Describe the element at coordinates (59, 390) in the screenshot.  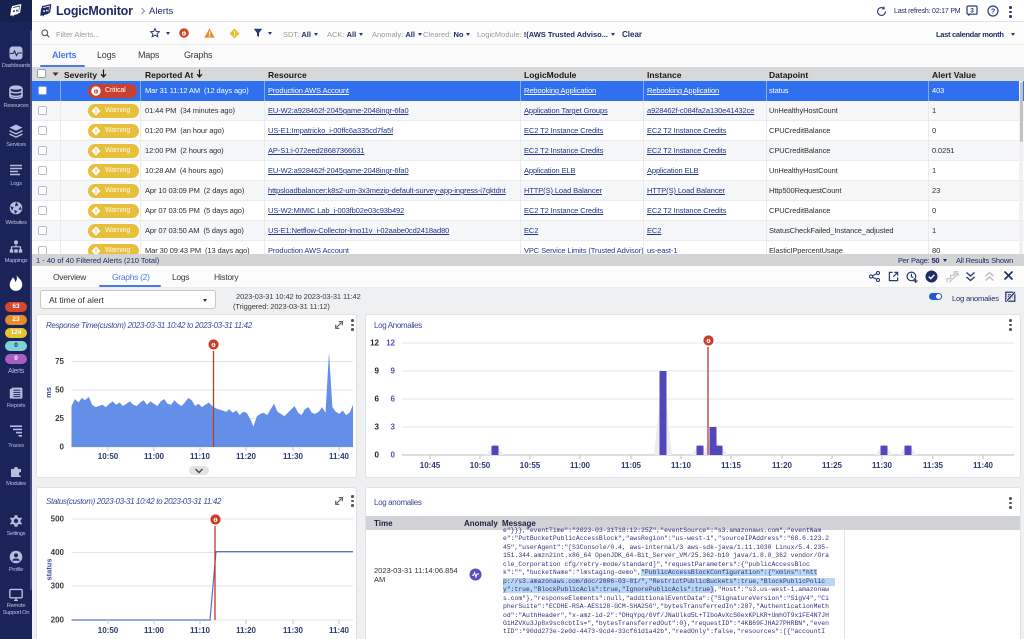
I see `svg-text: 50` at that location.